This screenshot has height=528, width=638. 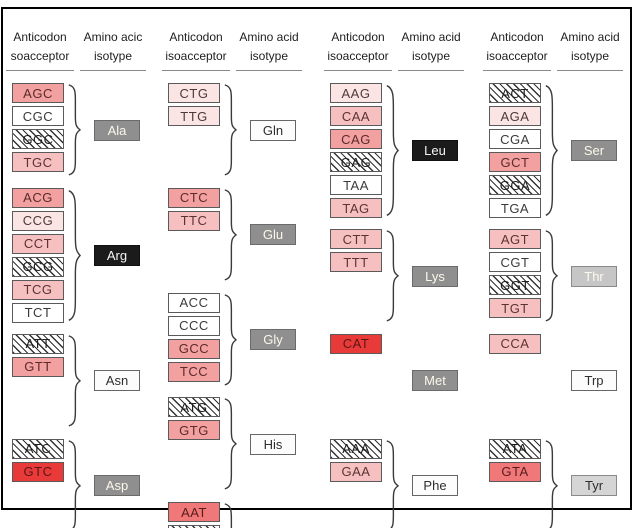 What do you see at coordinates (594, 276) in the screenshot?
I see `label-wrap: Thr` at bounding box center [594, 276].